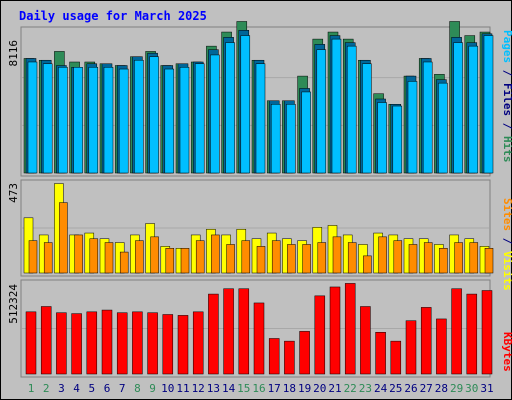  I want to click on day-label: 28, so click(441, 388).